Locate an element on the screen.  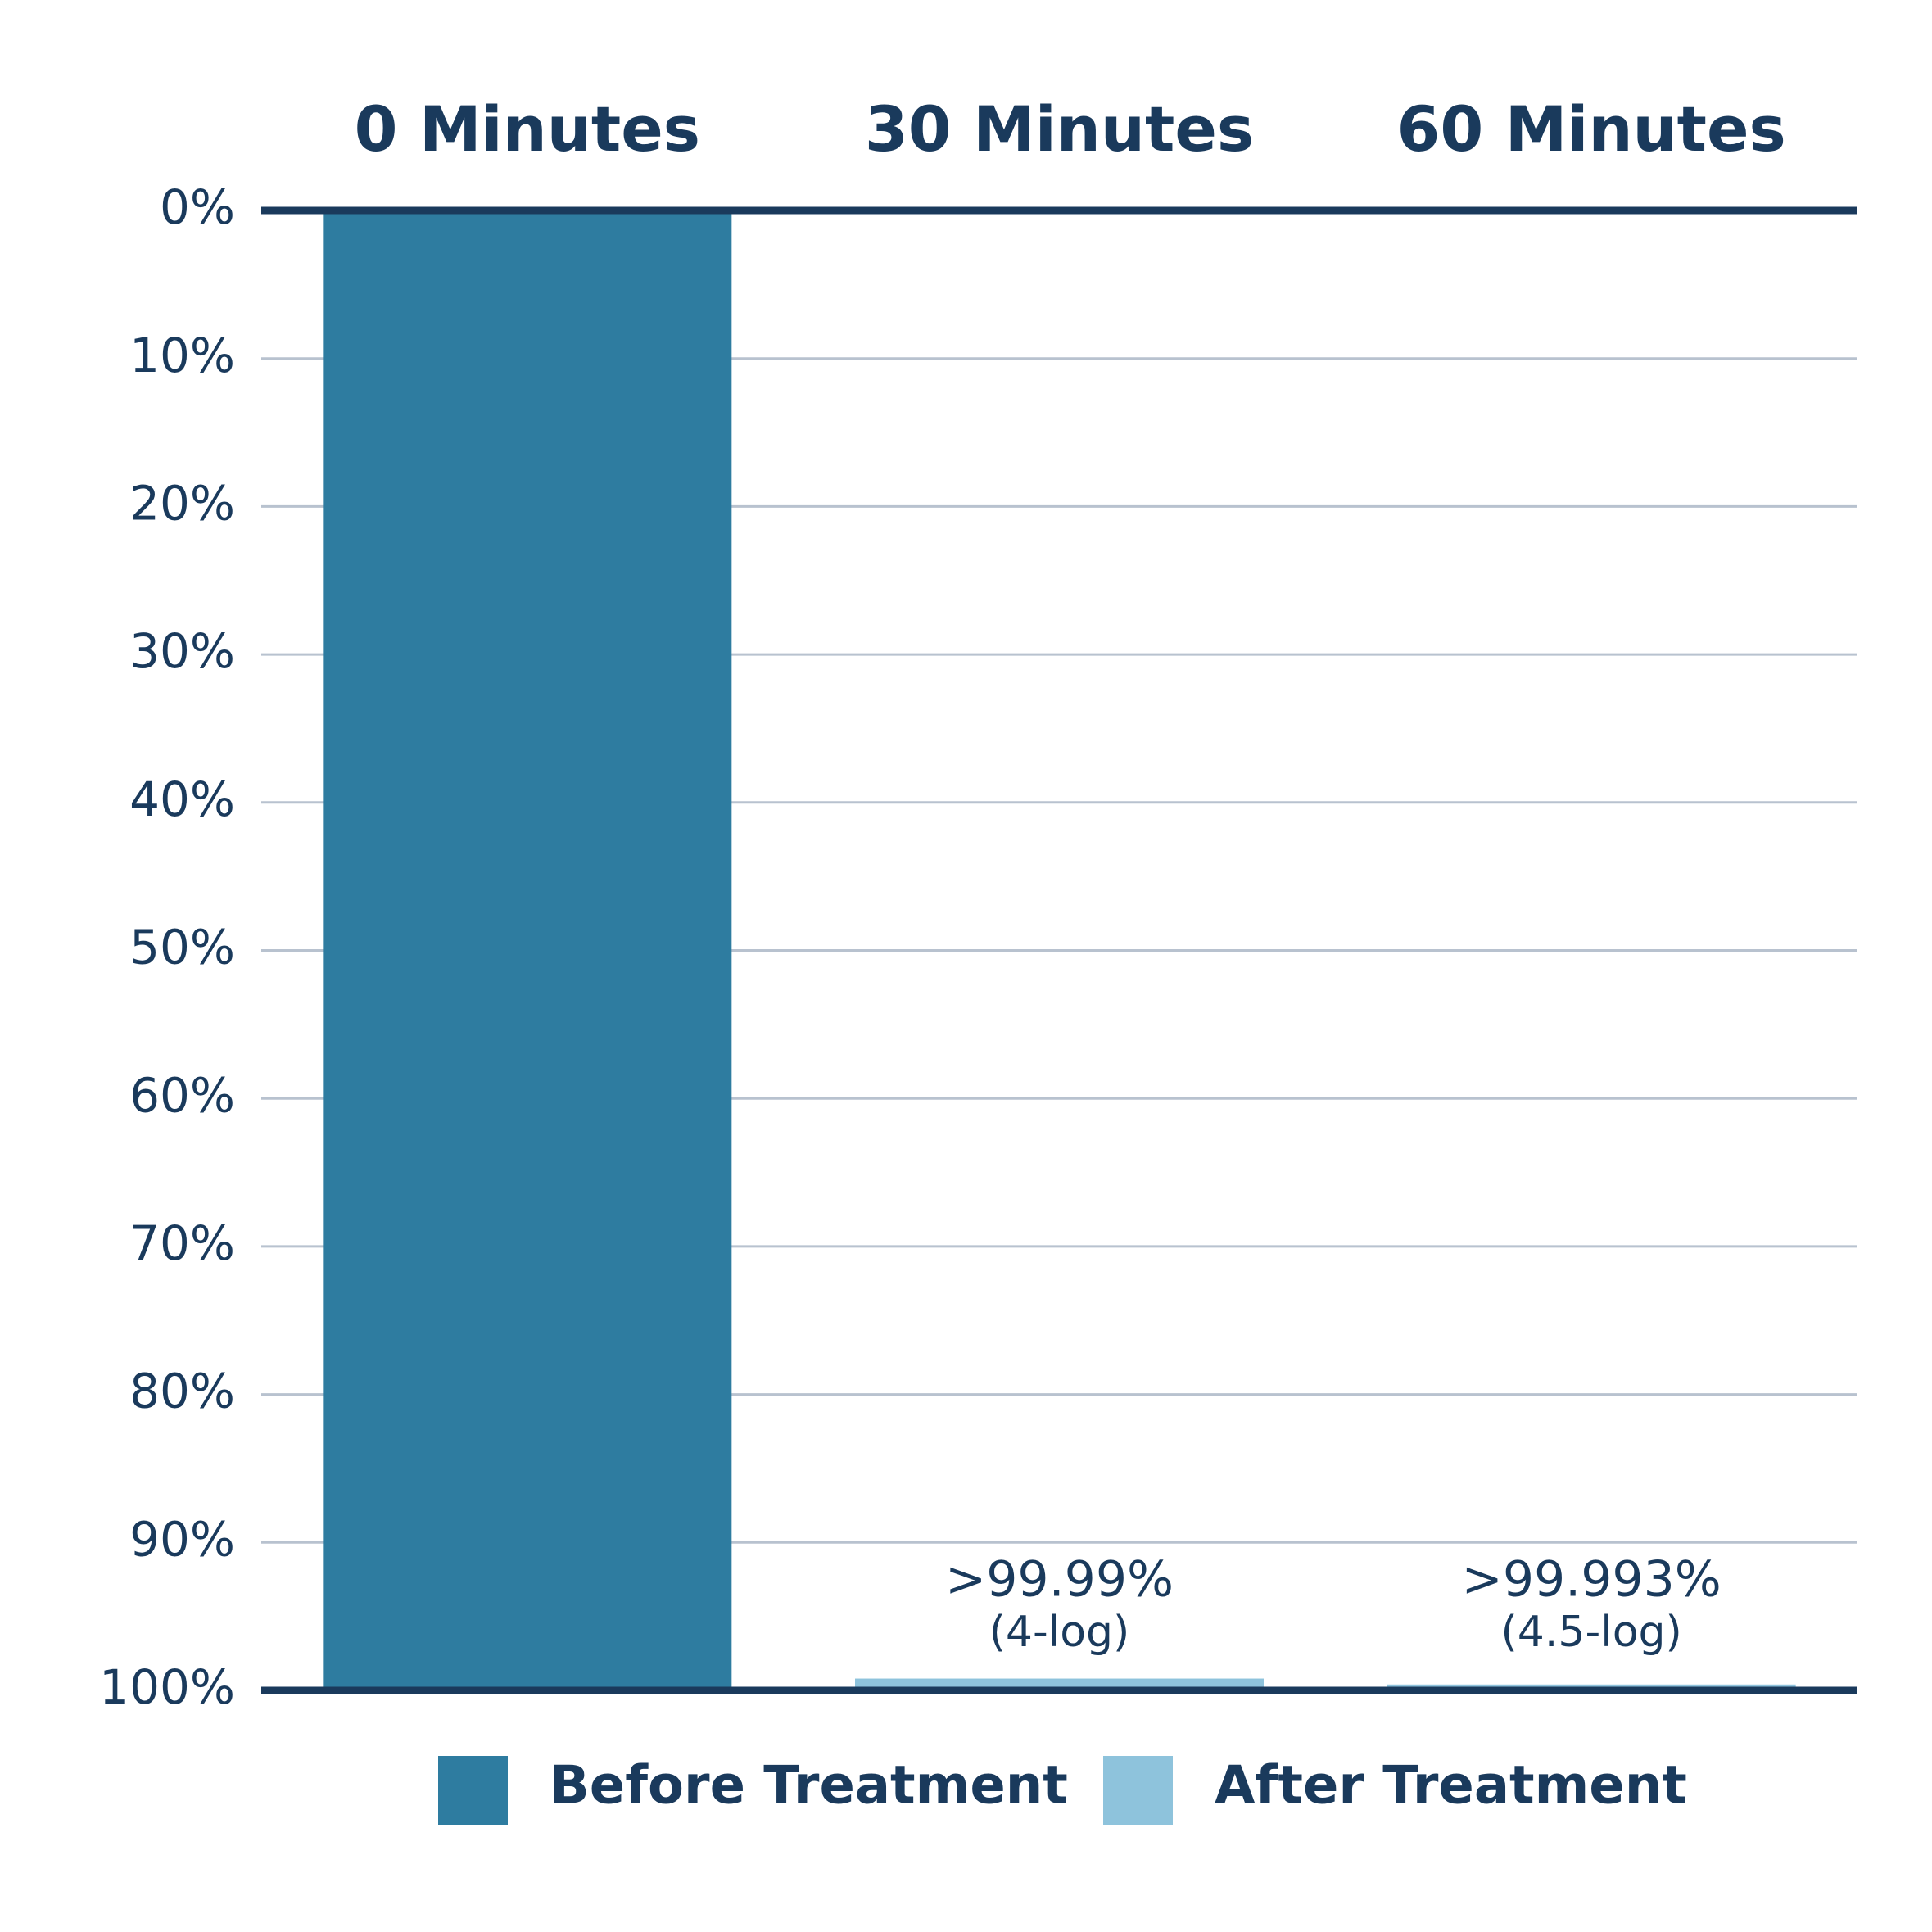
x-tick-label: 0 Minutes is located at coordinates (527, 129).